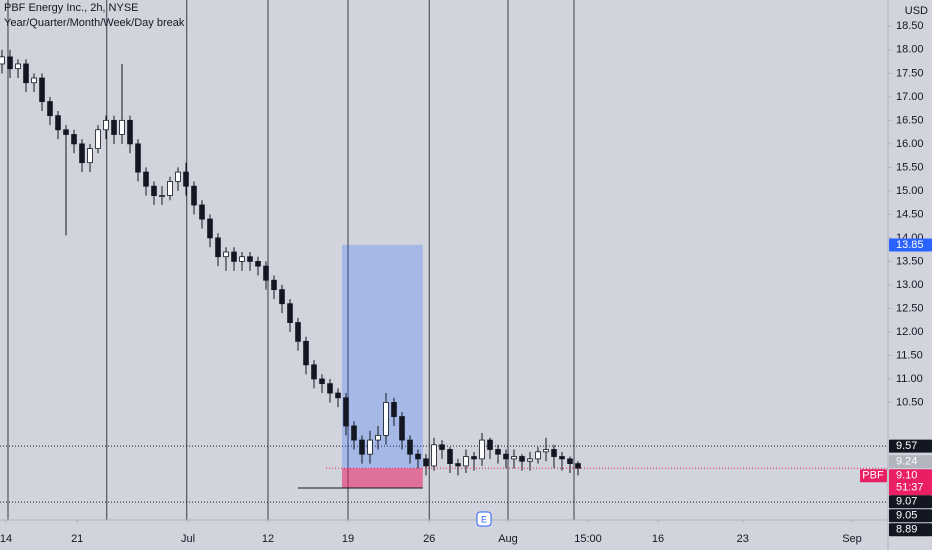 This screenshot has height=550, width=932. What do you see at coordinates (910, 191) in the screenshot?
I see `y-tick-label: 15.00` at bounding box center [910, 191].